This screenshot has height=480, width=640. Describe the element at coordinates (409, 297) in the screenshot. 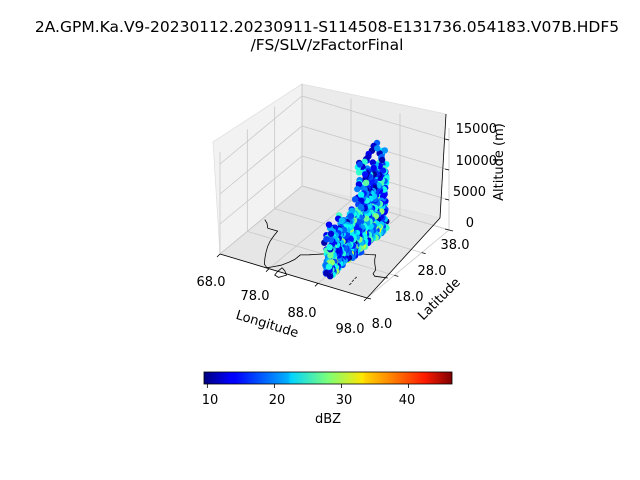

I see `y-tick-label: 18.0` at that location.